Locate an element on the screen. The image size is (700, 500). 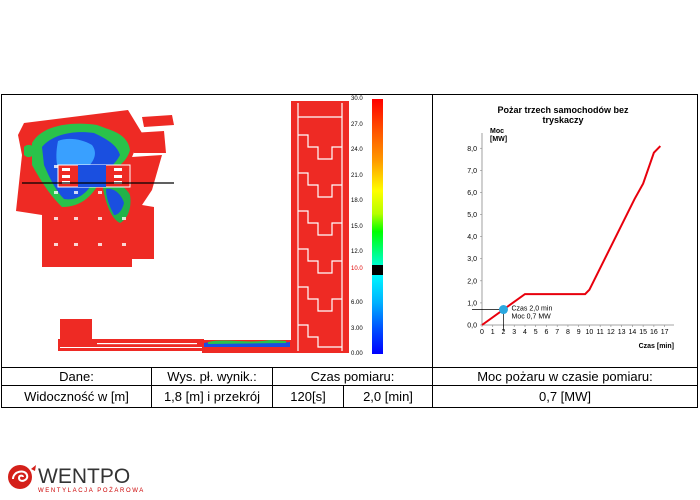
value-wysokosc: 1,8 [m] i przekrój is located at coordinates (212, 396).